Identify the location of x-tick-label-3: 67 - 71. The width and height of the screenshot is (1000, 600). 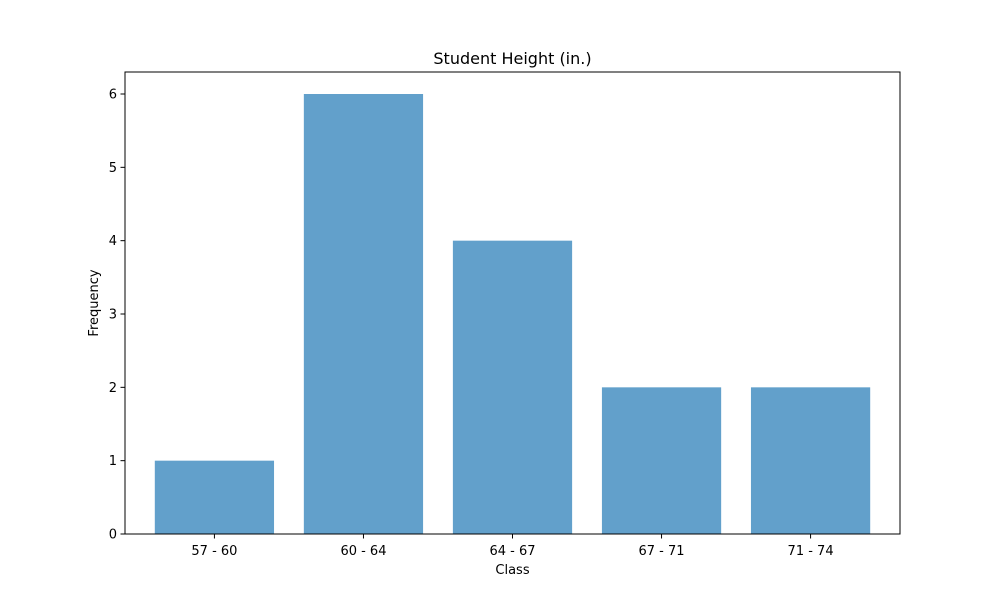
(662, 551).